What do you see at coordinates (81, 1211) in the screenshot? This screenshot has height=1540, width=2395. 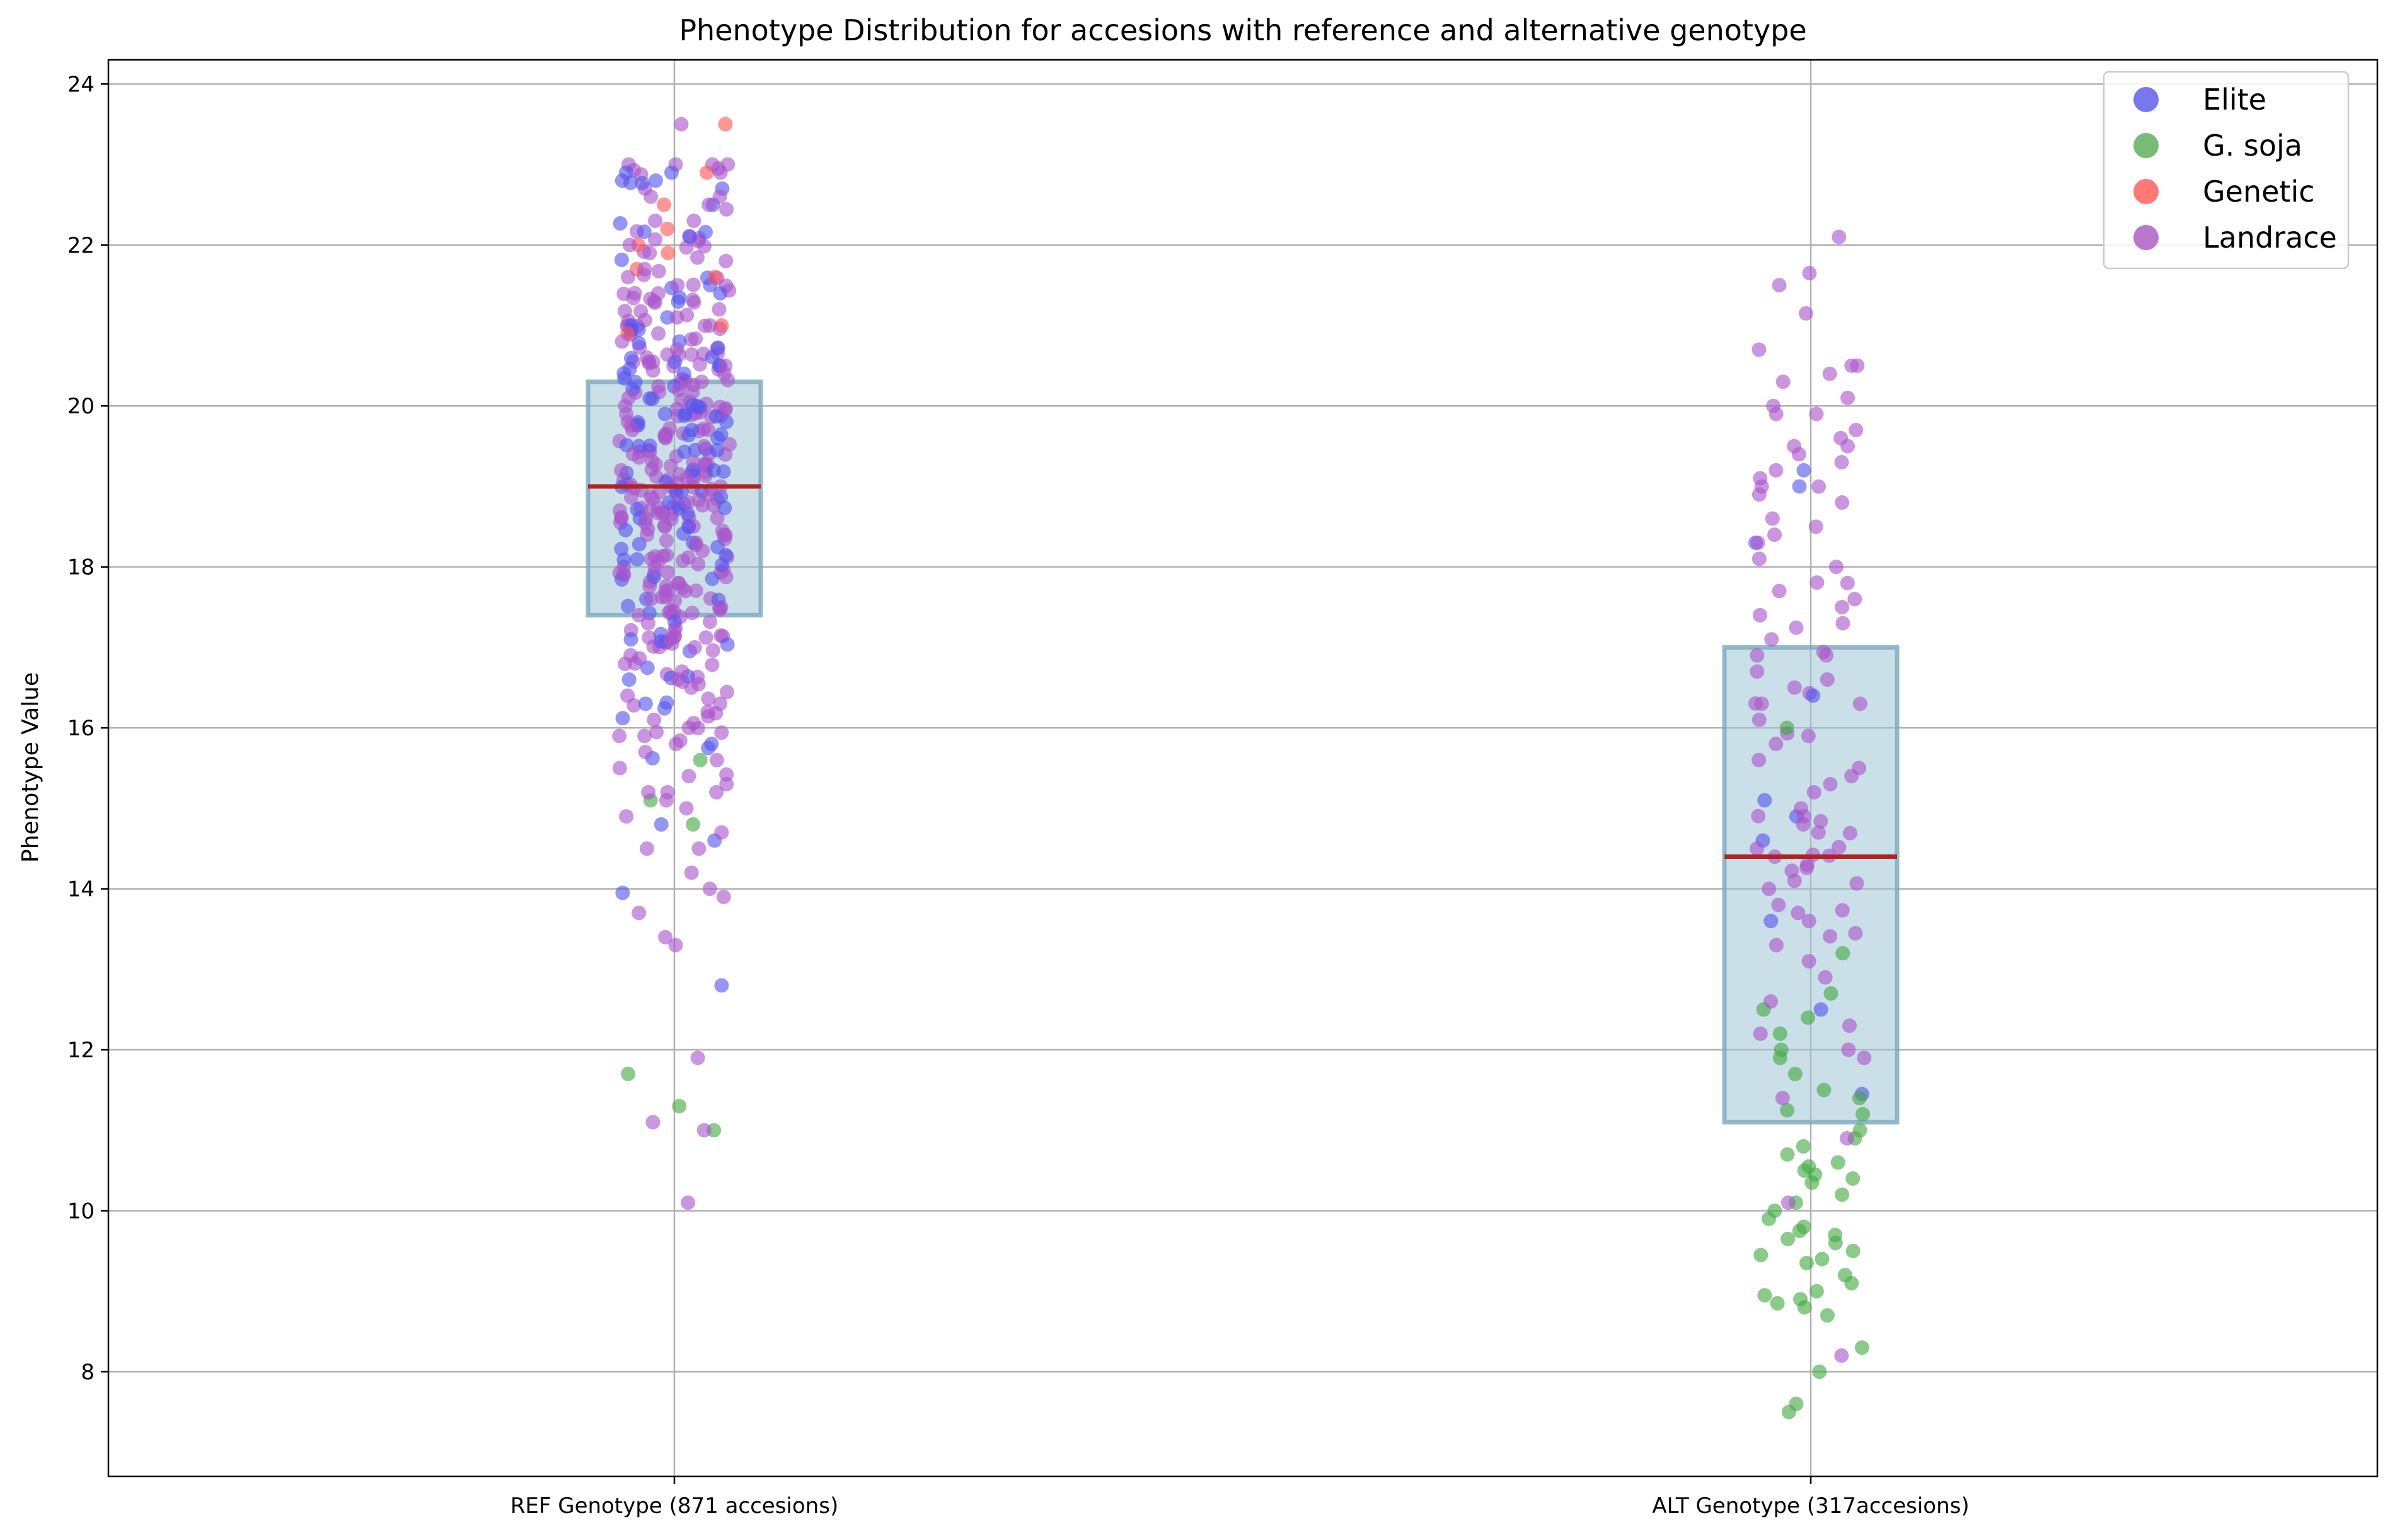 I see `y-tick-label: 10` at bounding box center [81, 1211].